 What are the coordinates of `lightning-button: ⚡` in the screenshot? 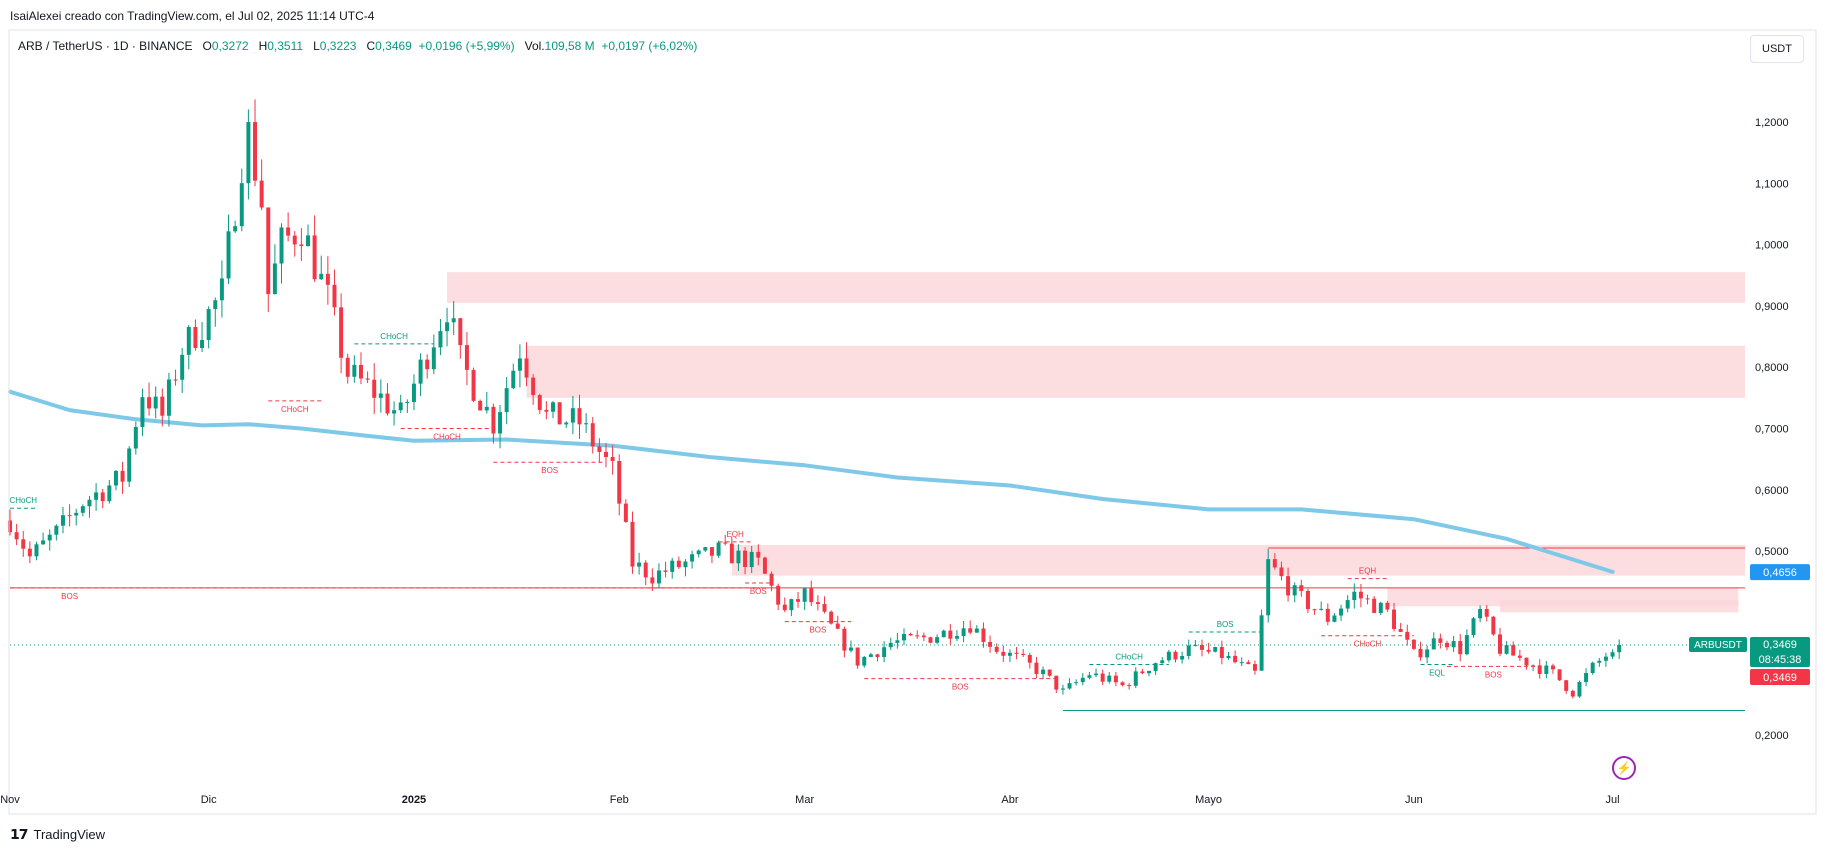 It's located at (1624, 768).